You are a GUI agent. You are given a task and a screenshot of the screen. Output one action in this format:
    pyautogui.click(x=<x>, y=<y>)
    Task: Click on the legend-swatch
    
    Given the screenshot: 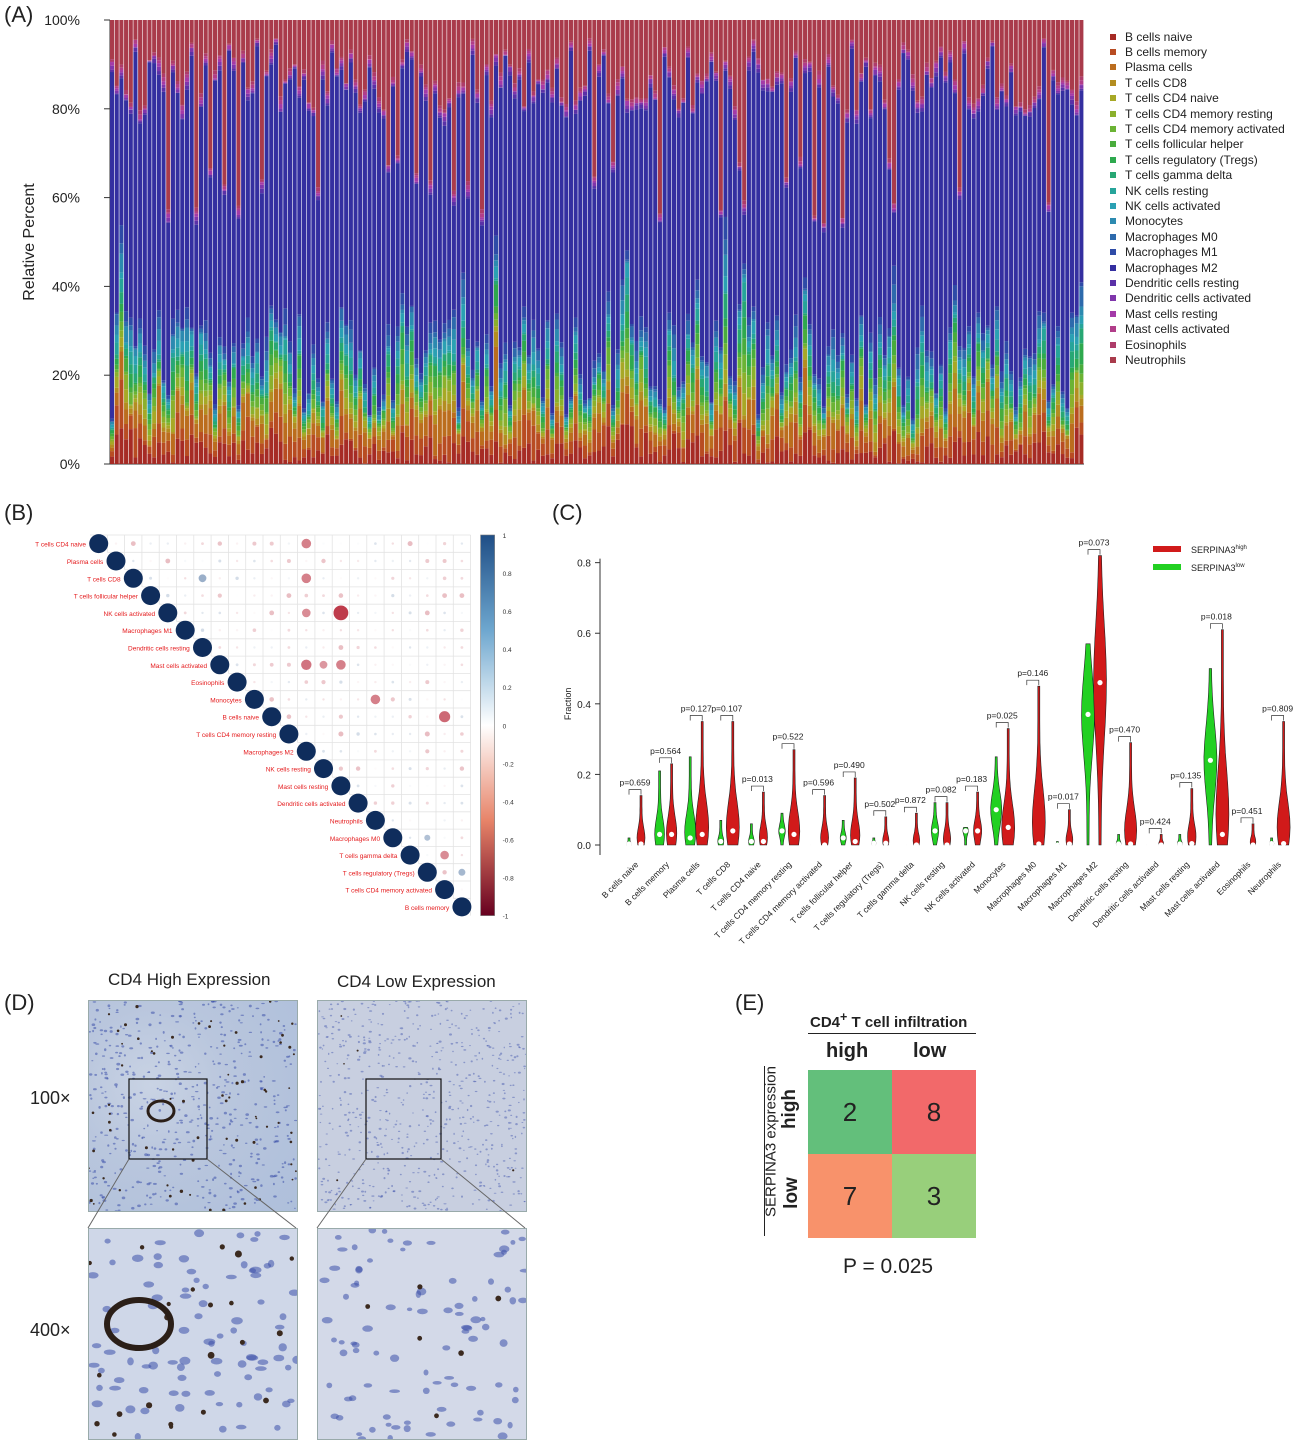 What is the action you would take?
    pyautogui.click(x=1113, y=36)
    